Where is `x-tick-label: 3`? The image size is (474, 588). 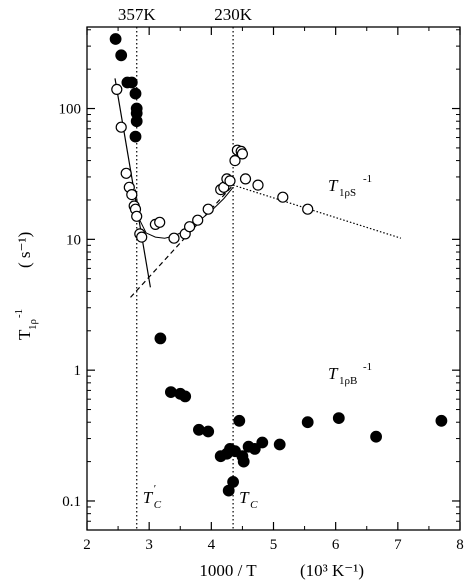 x-tick-label: 3 is located at coordinates (149, 545).